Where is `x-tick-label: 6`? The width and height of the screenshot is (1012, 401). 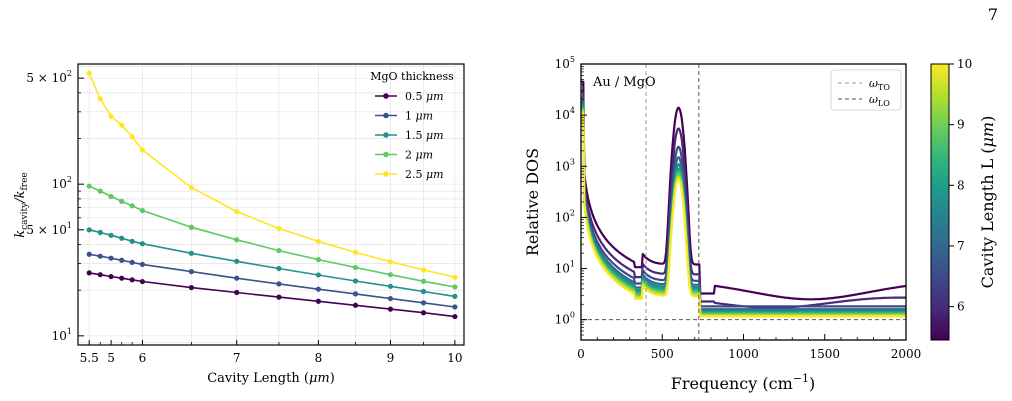
x-tick-label: 6 is located at coordinates (143, 358).